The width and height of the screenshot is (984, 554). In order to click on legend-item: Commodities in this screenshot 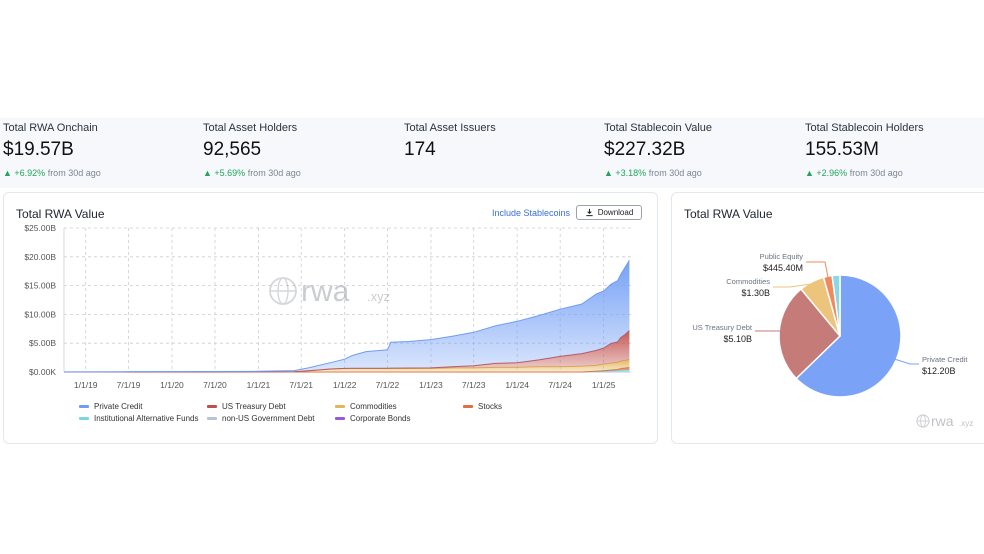, I will do `click(366, 406)`.